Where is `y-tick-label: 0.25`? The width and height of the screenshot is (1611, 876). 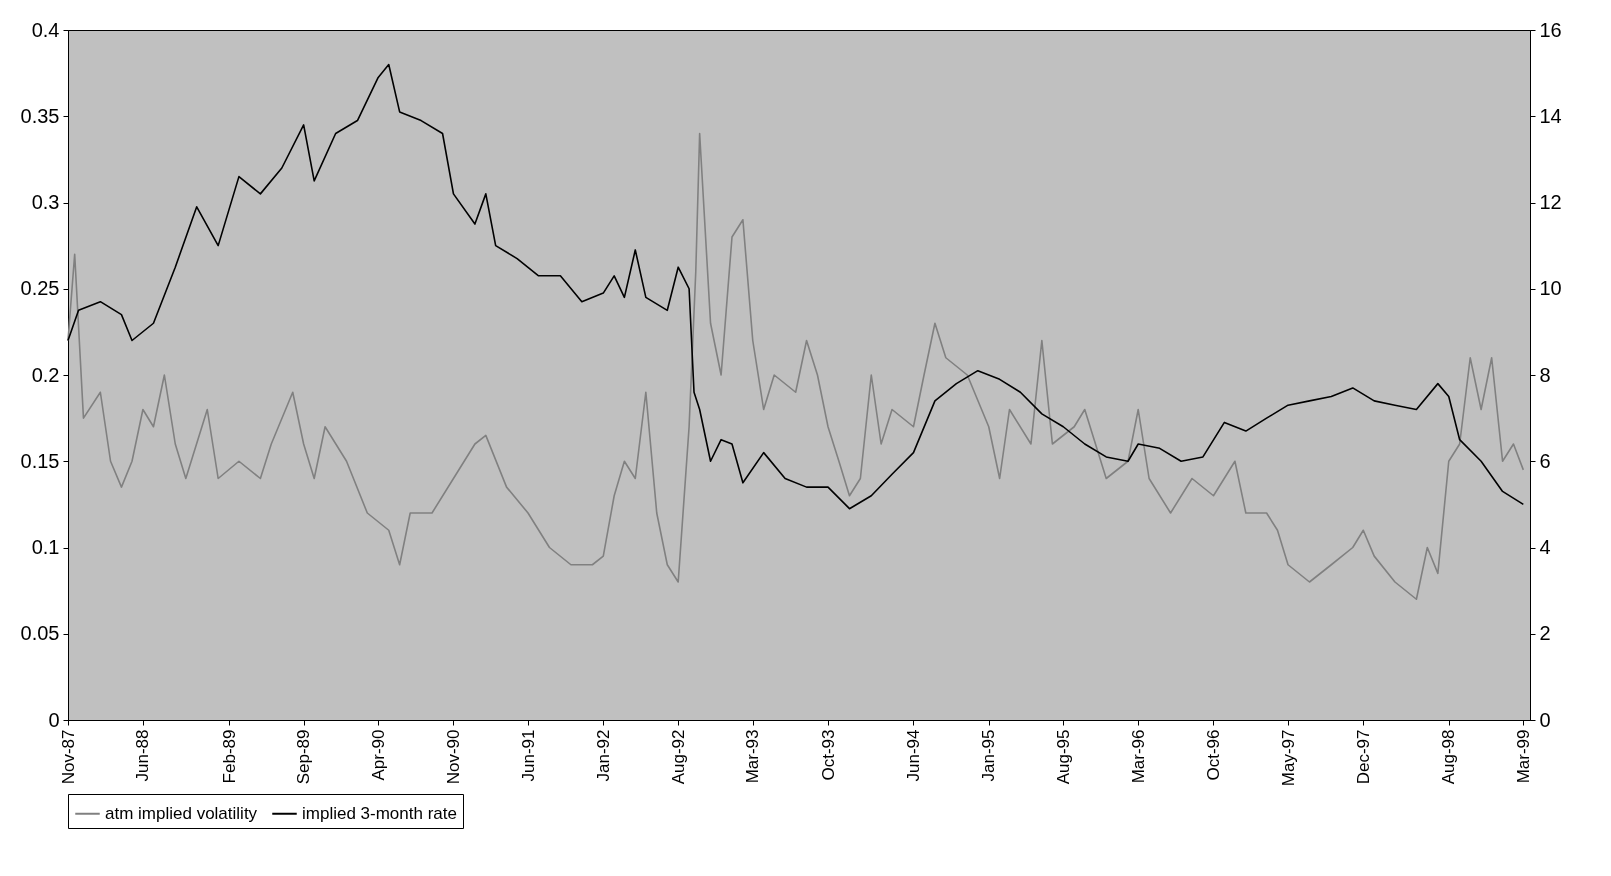
y-tick-label: 0.25 is located at coordinates (40, 288).